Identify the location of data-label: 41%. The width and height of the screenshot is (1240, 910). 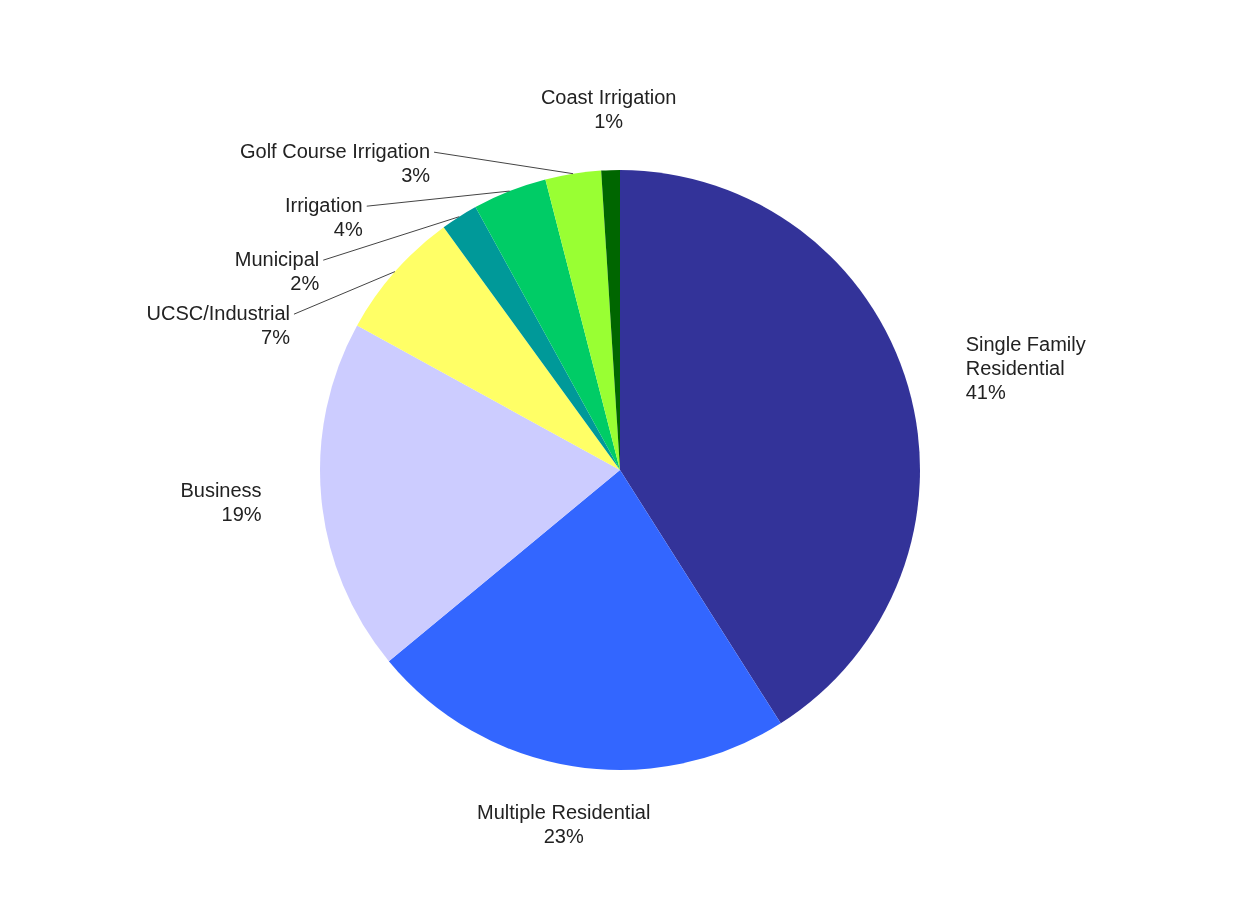
(985, 392).